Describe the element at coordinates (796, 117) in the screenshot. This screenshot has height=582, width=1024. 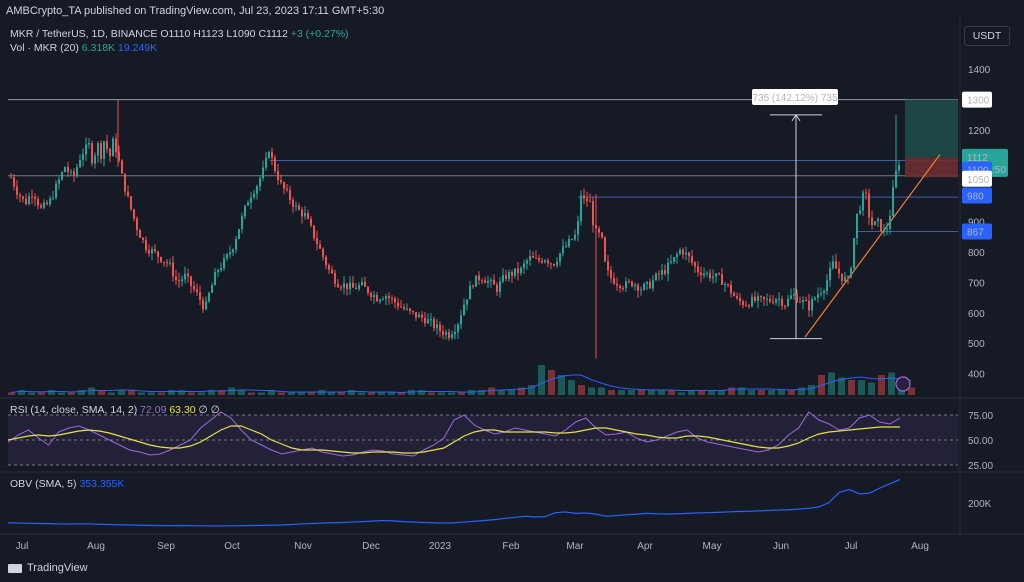
I see `measure-arrow-head` at that location.